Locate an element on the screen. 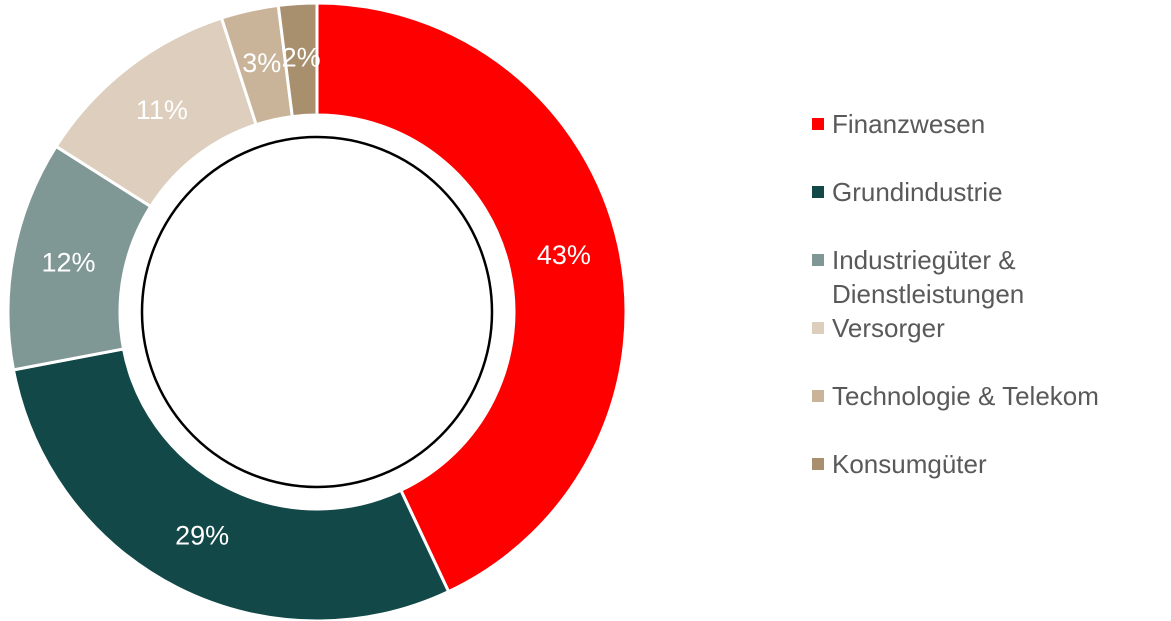 Image resolution: width=1171 pixels, height=621 pixels. slice-label: 3% is located at coordinates (261, 63).